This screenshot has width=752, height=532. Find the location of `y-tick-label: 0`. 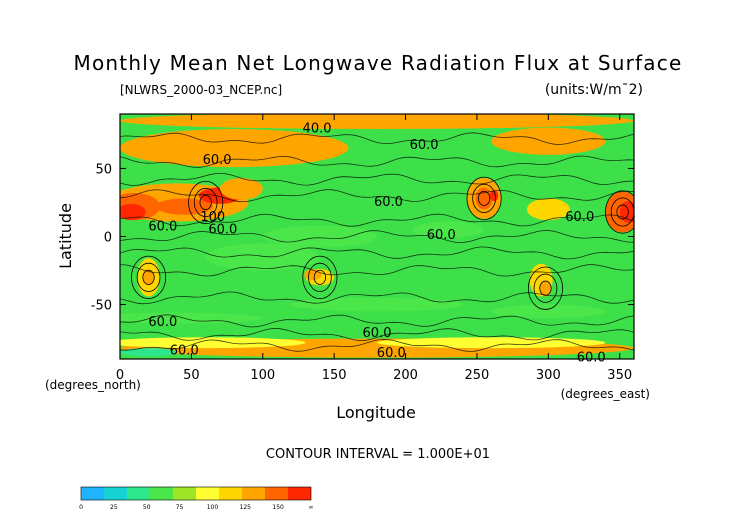

y-tick-label: 0 is located at coordinates (108, 238).